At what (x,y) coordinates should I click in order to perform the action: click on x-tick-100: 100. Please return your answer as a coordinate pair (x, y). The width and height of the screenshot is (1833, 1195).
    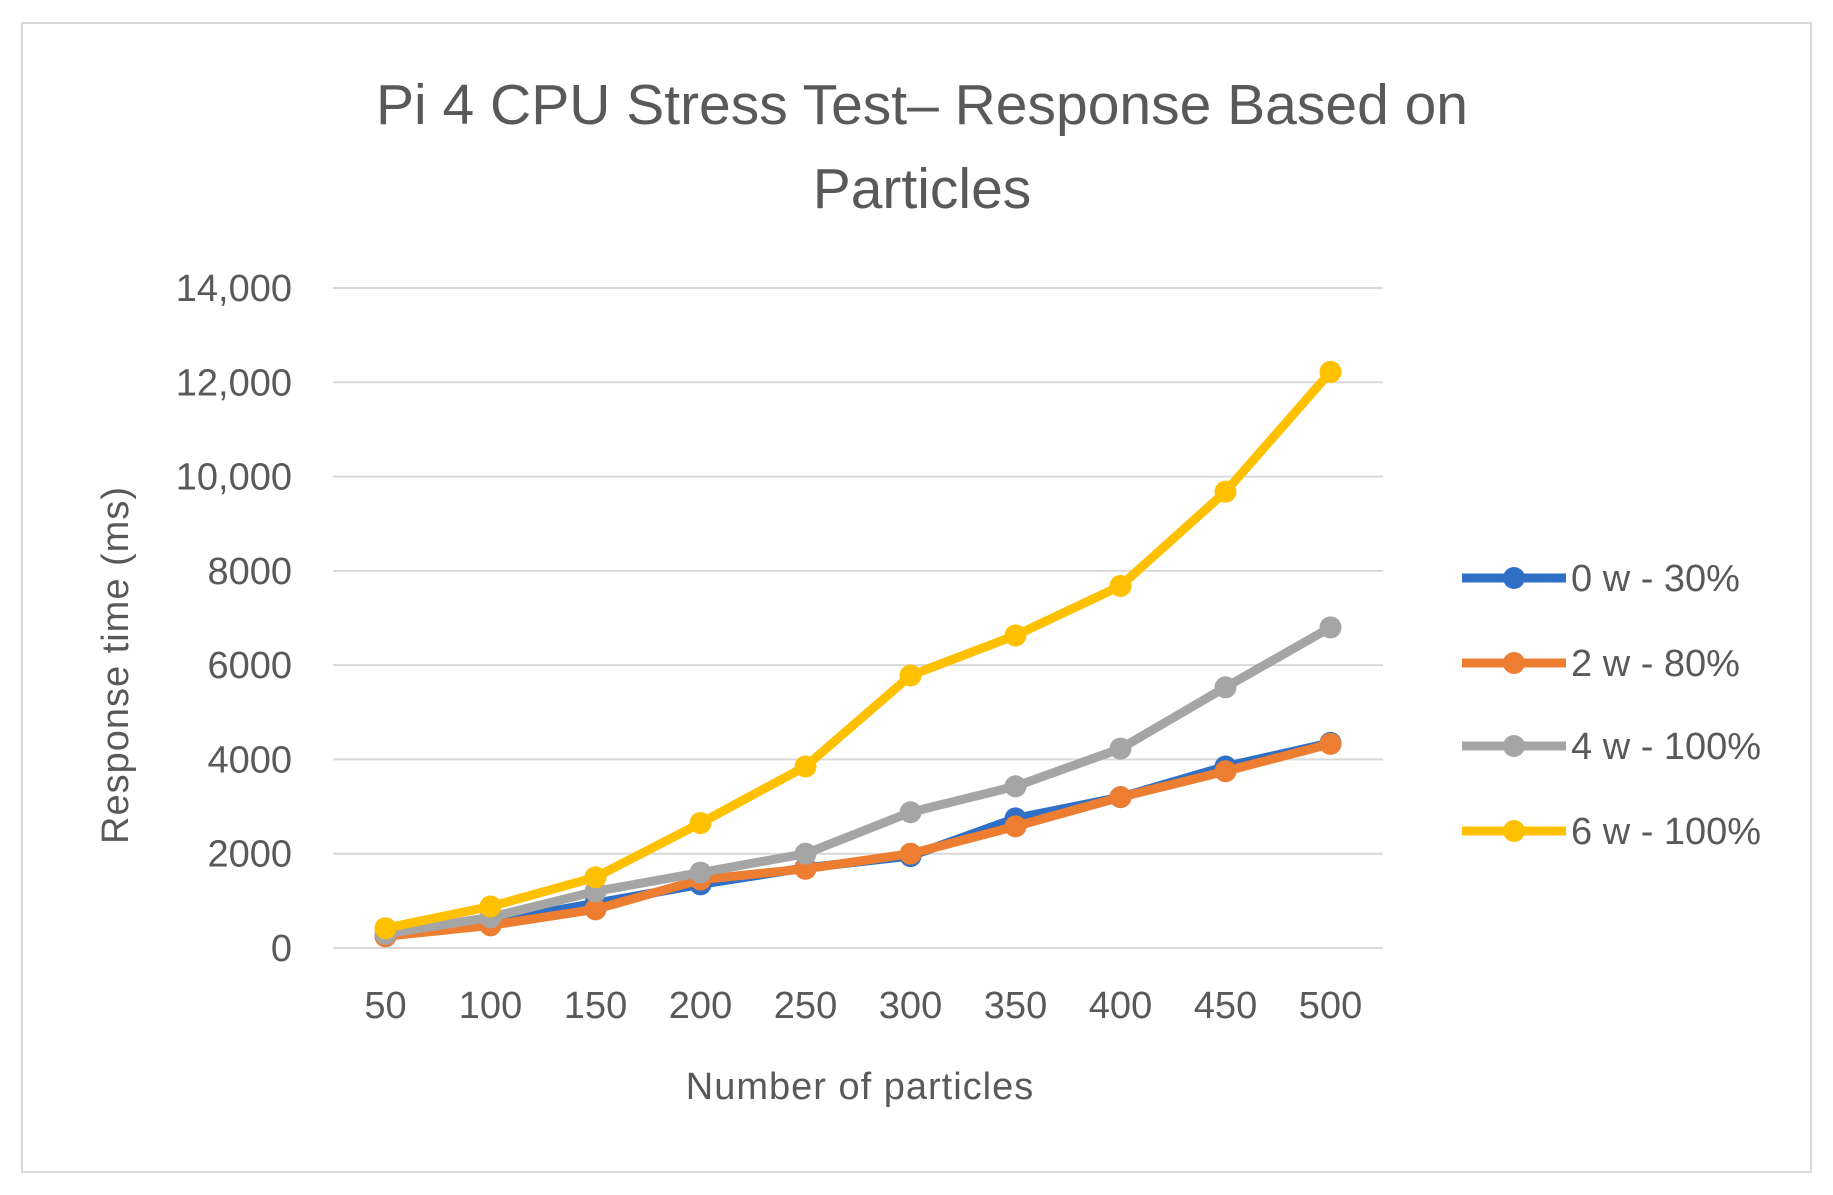
    Looking at the image, I should click on (490, 1006).